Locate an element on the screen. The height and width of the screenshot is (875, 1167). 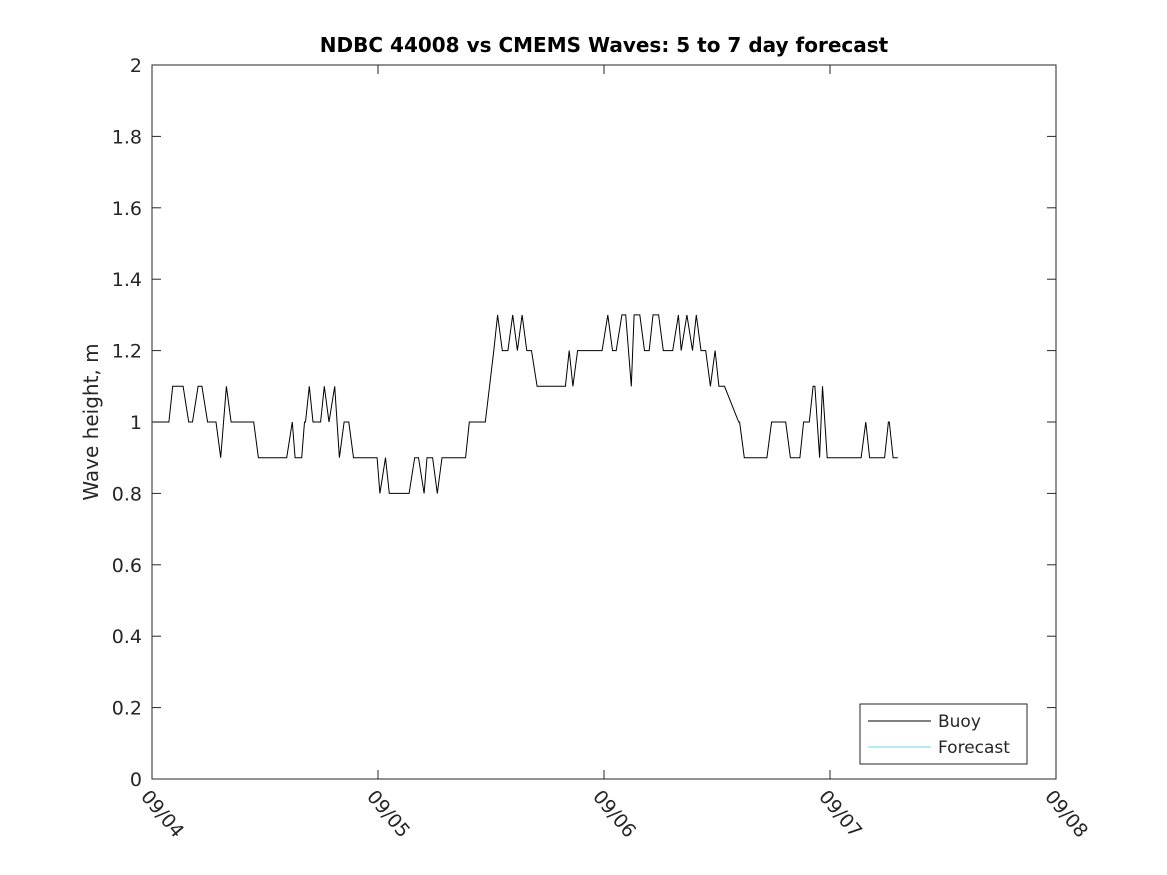
x-tick-label: 09/05 is located at coordinates (388, 814).